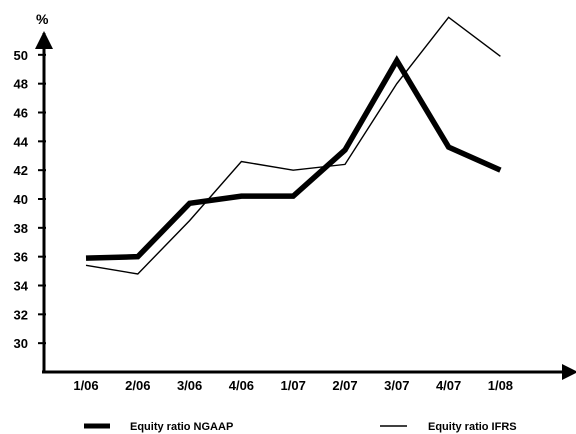  I want to click on x-tick-label: 3/07, so click(396, 385).